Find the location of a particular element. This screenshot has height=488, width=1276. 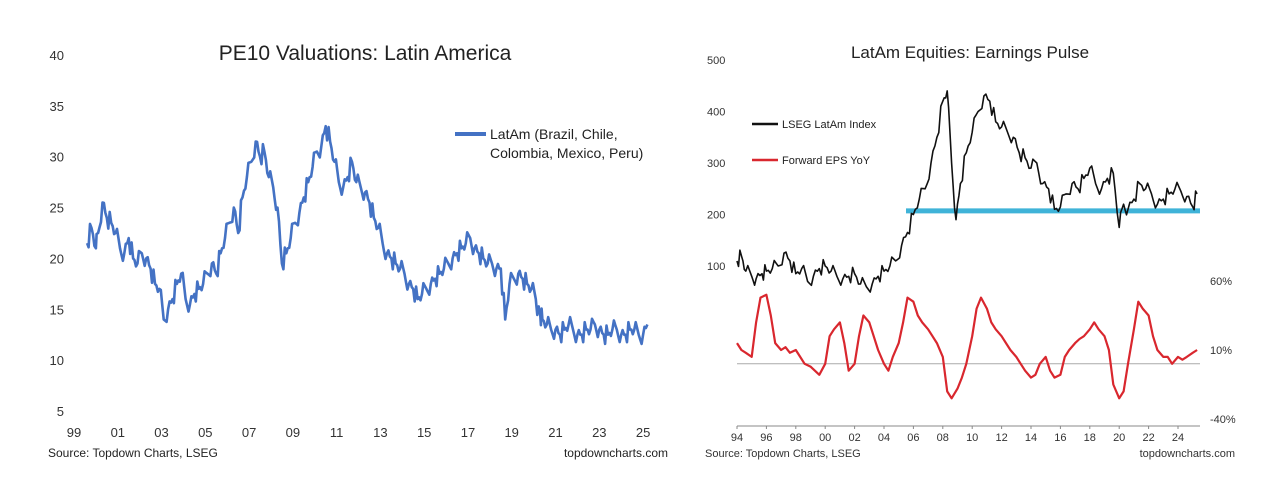

earnings-x-tick-label: 94 is located at coordinates (737, 438).